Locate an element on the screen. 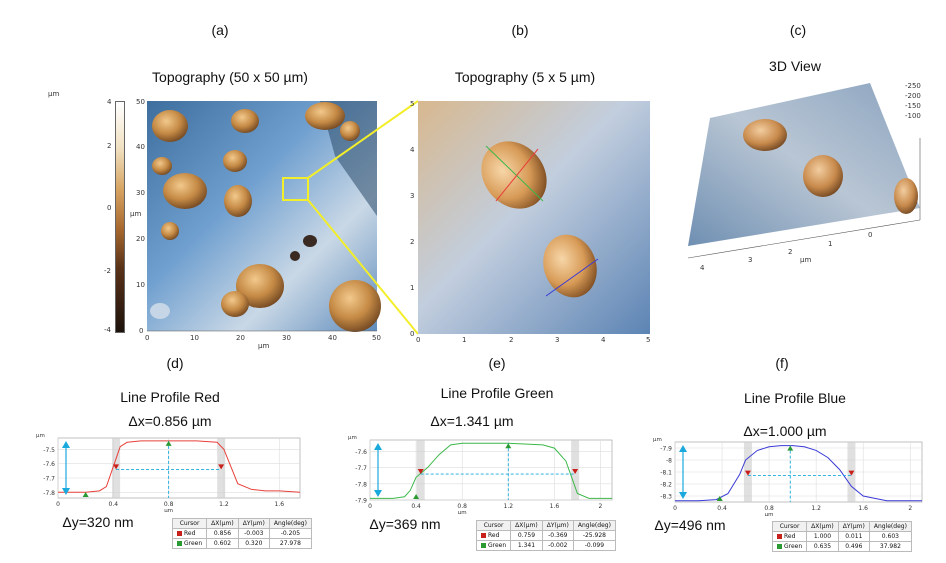 This screenshot has width=946, height=563. colorbar-tick: 2 is located at coordinates (109, 146).